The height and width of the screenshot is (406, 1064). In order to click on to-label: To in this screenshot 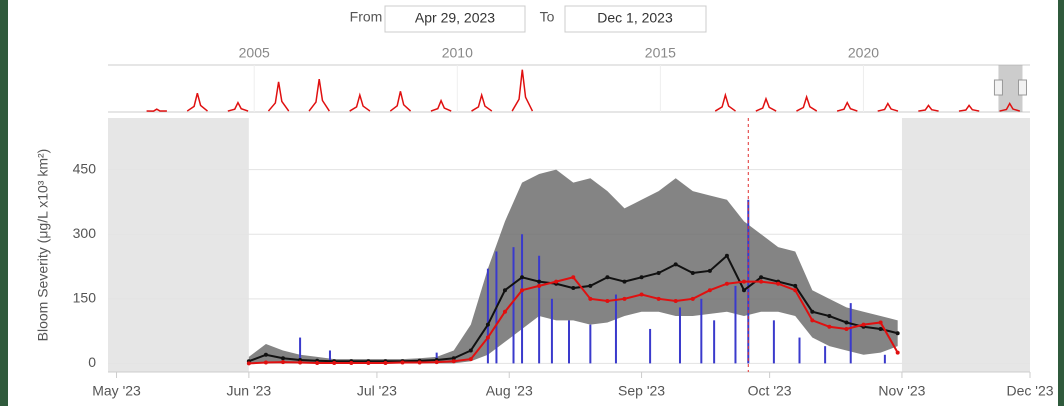, I will do `click(547, 17)`.